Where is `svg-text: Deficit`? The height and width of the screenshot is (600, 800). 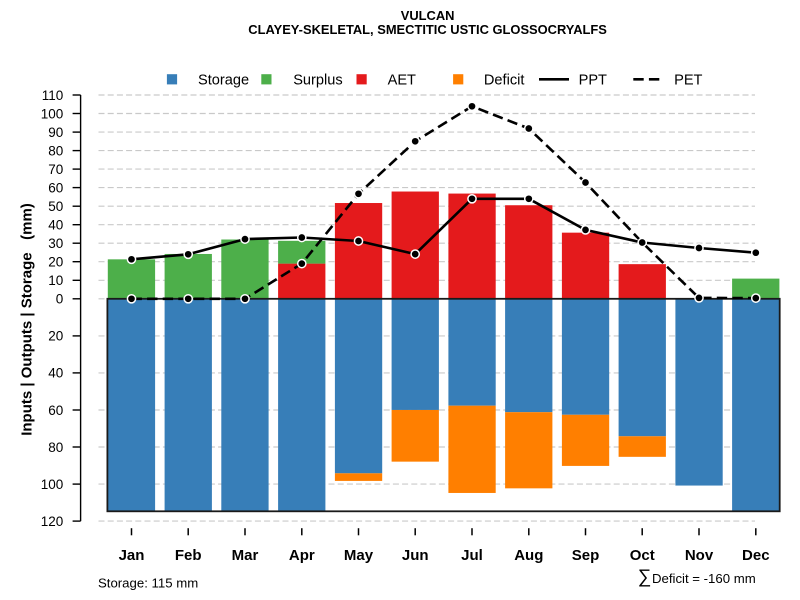 svg-text: Deficit is located at coordinates (504, 81).